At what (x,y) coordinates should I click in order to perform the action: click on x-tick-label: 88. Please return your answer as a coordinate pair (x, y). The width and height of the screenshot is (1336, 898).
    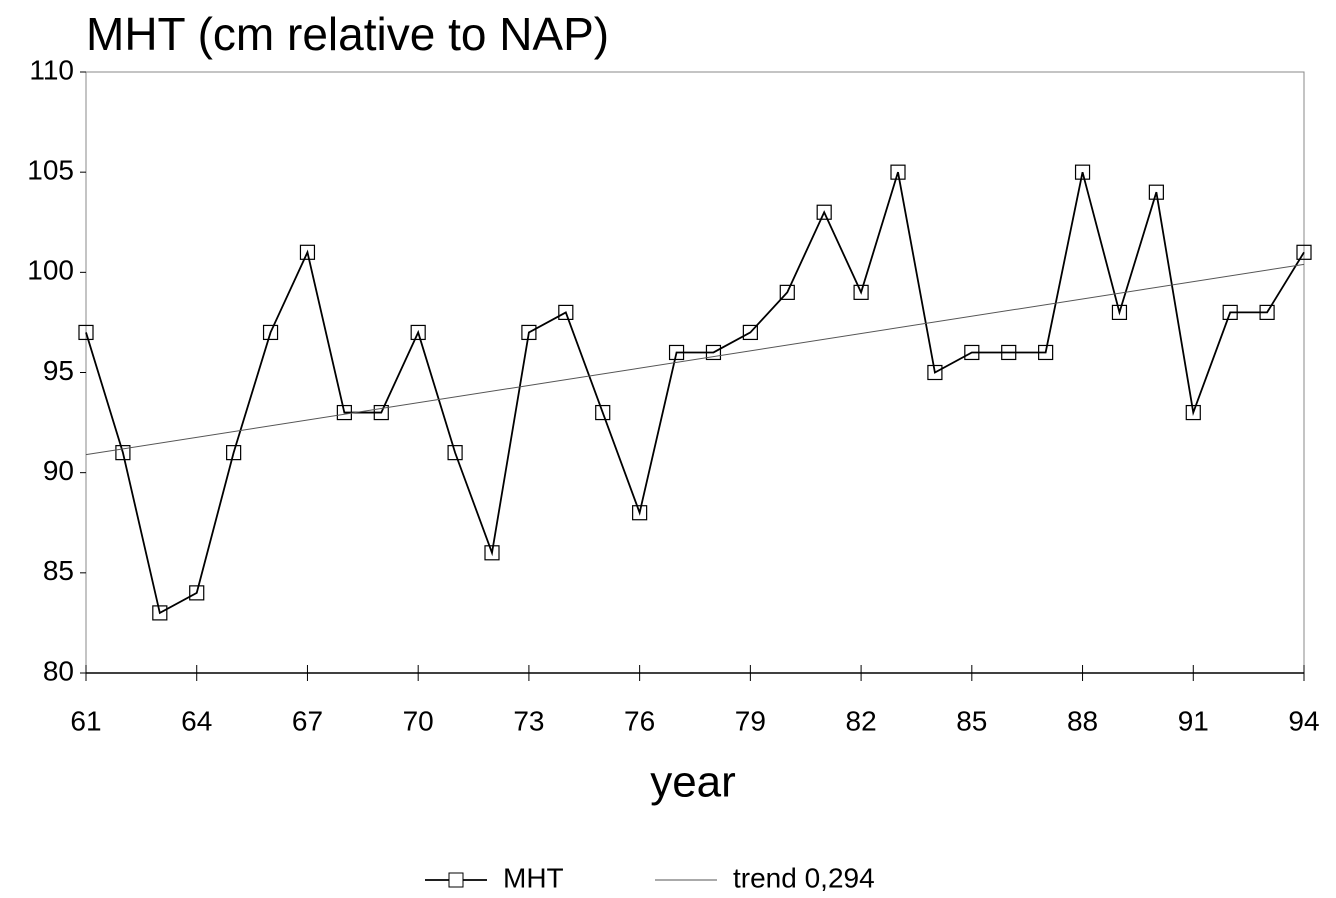
    Looking at the image, I should click on (1082, 720).